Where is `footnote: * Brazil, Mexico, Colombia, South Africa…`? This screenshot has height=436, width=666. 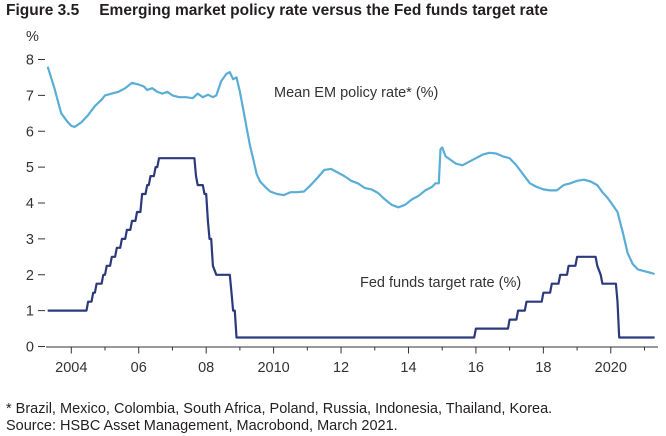
footnote: * Brazil, Mexico, Colombia, South Africa… is located at coordinates (279, 409).